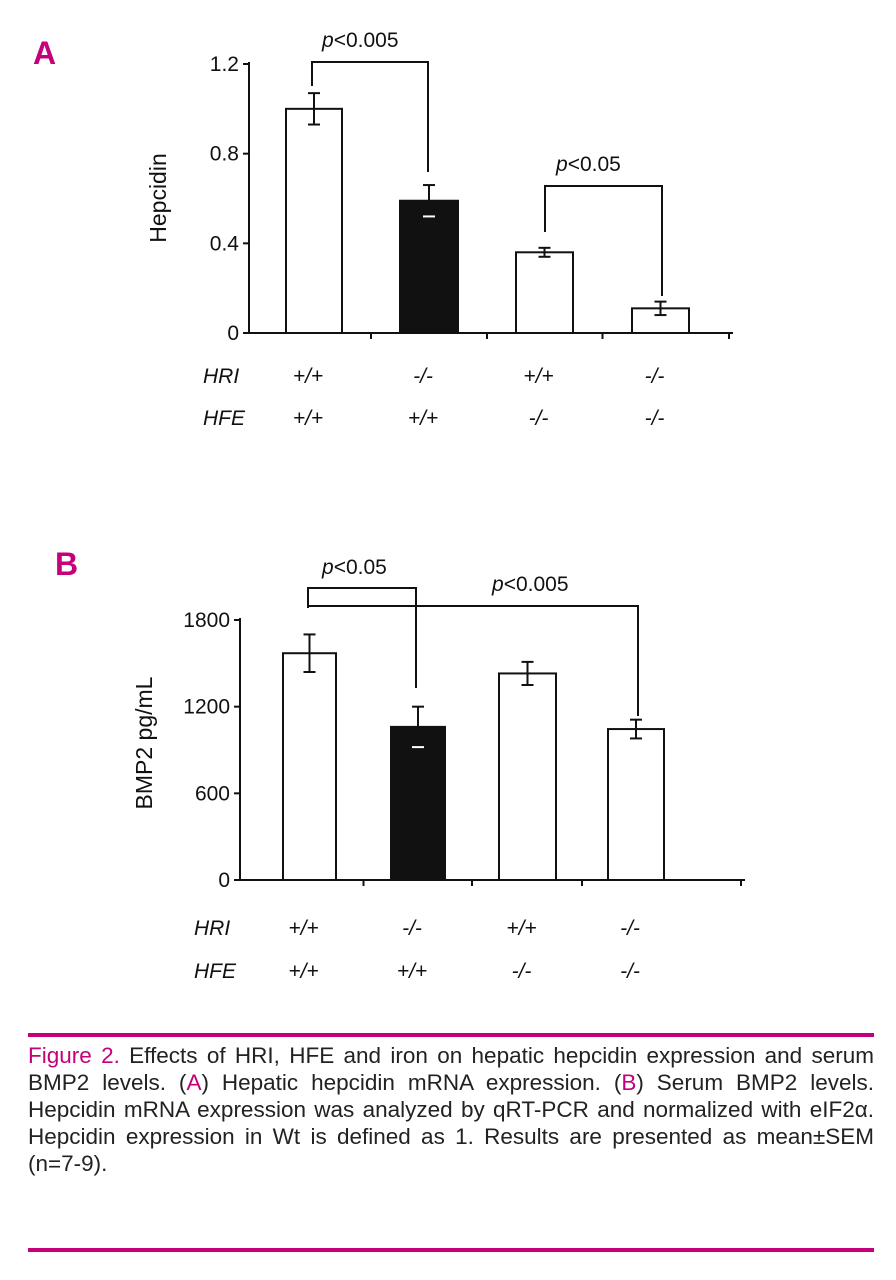  Describe the element at coordinates (212, 793) in the screenshot. I see `y-tick-label: 600` at that location.